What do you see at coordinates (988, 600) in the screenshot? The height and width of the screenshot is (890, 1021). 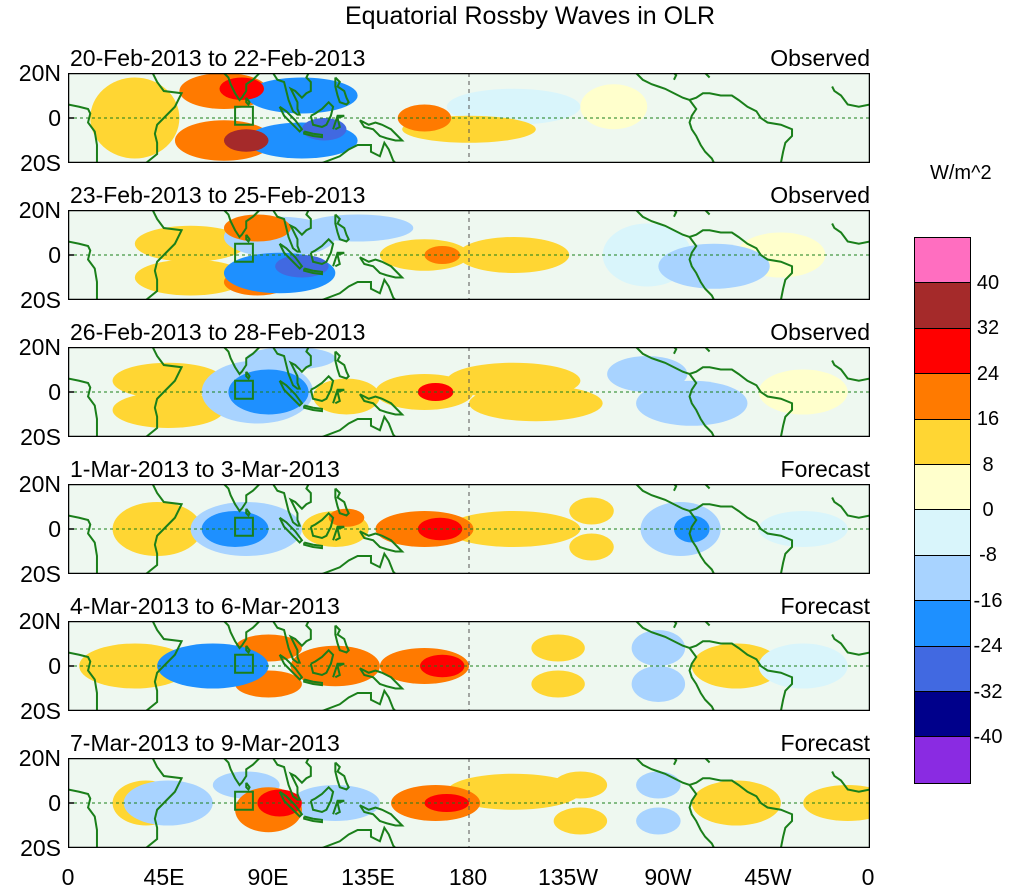 I see `colorbar-label: -16` at bounding box center [988, 600].